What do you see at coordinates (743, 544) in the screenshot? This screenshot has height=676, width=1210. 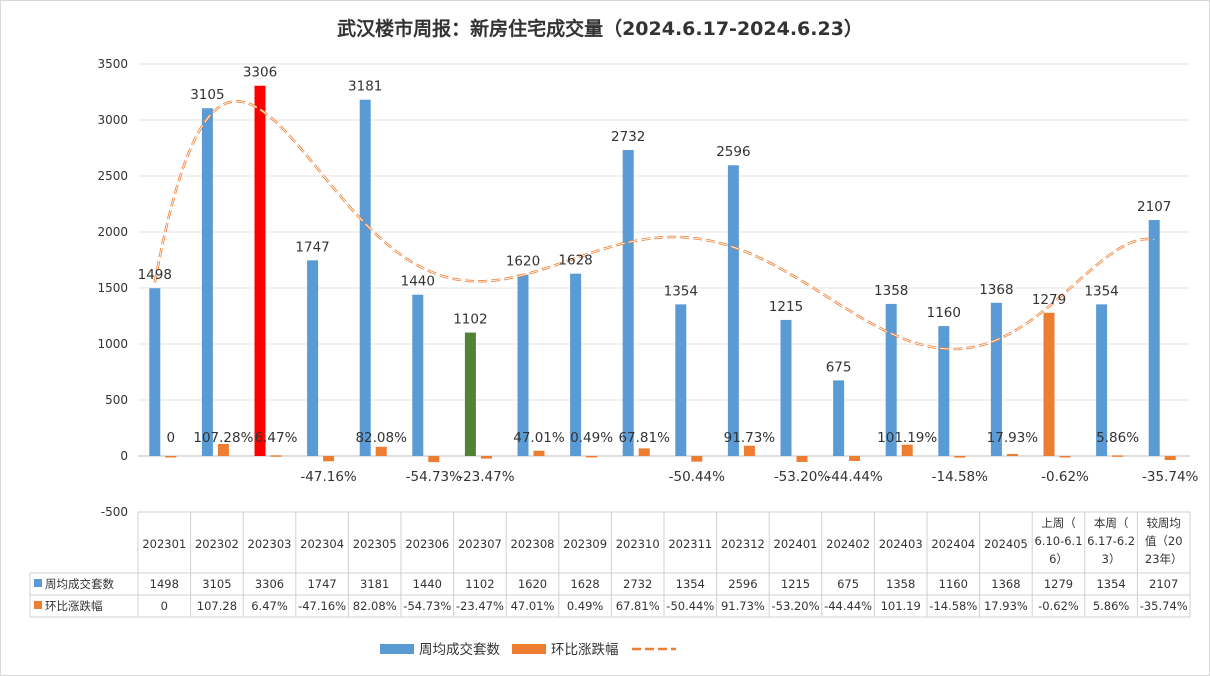 I see `table-header: 202312` at bounding box center [743, 544].